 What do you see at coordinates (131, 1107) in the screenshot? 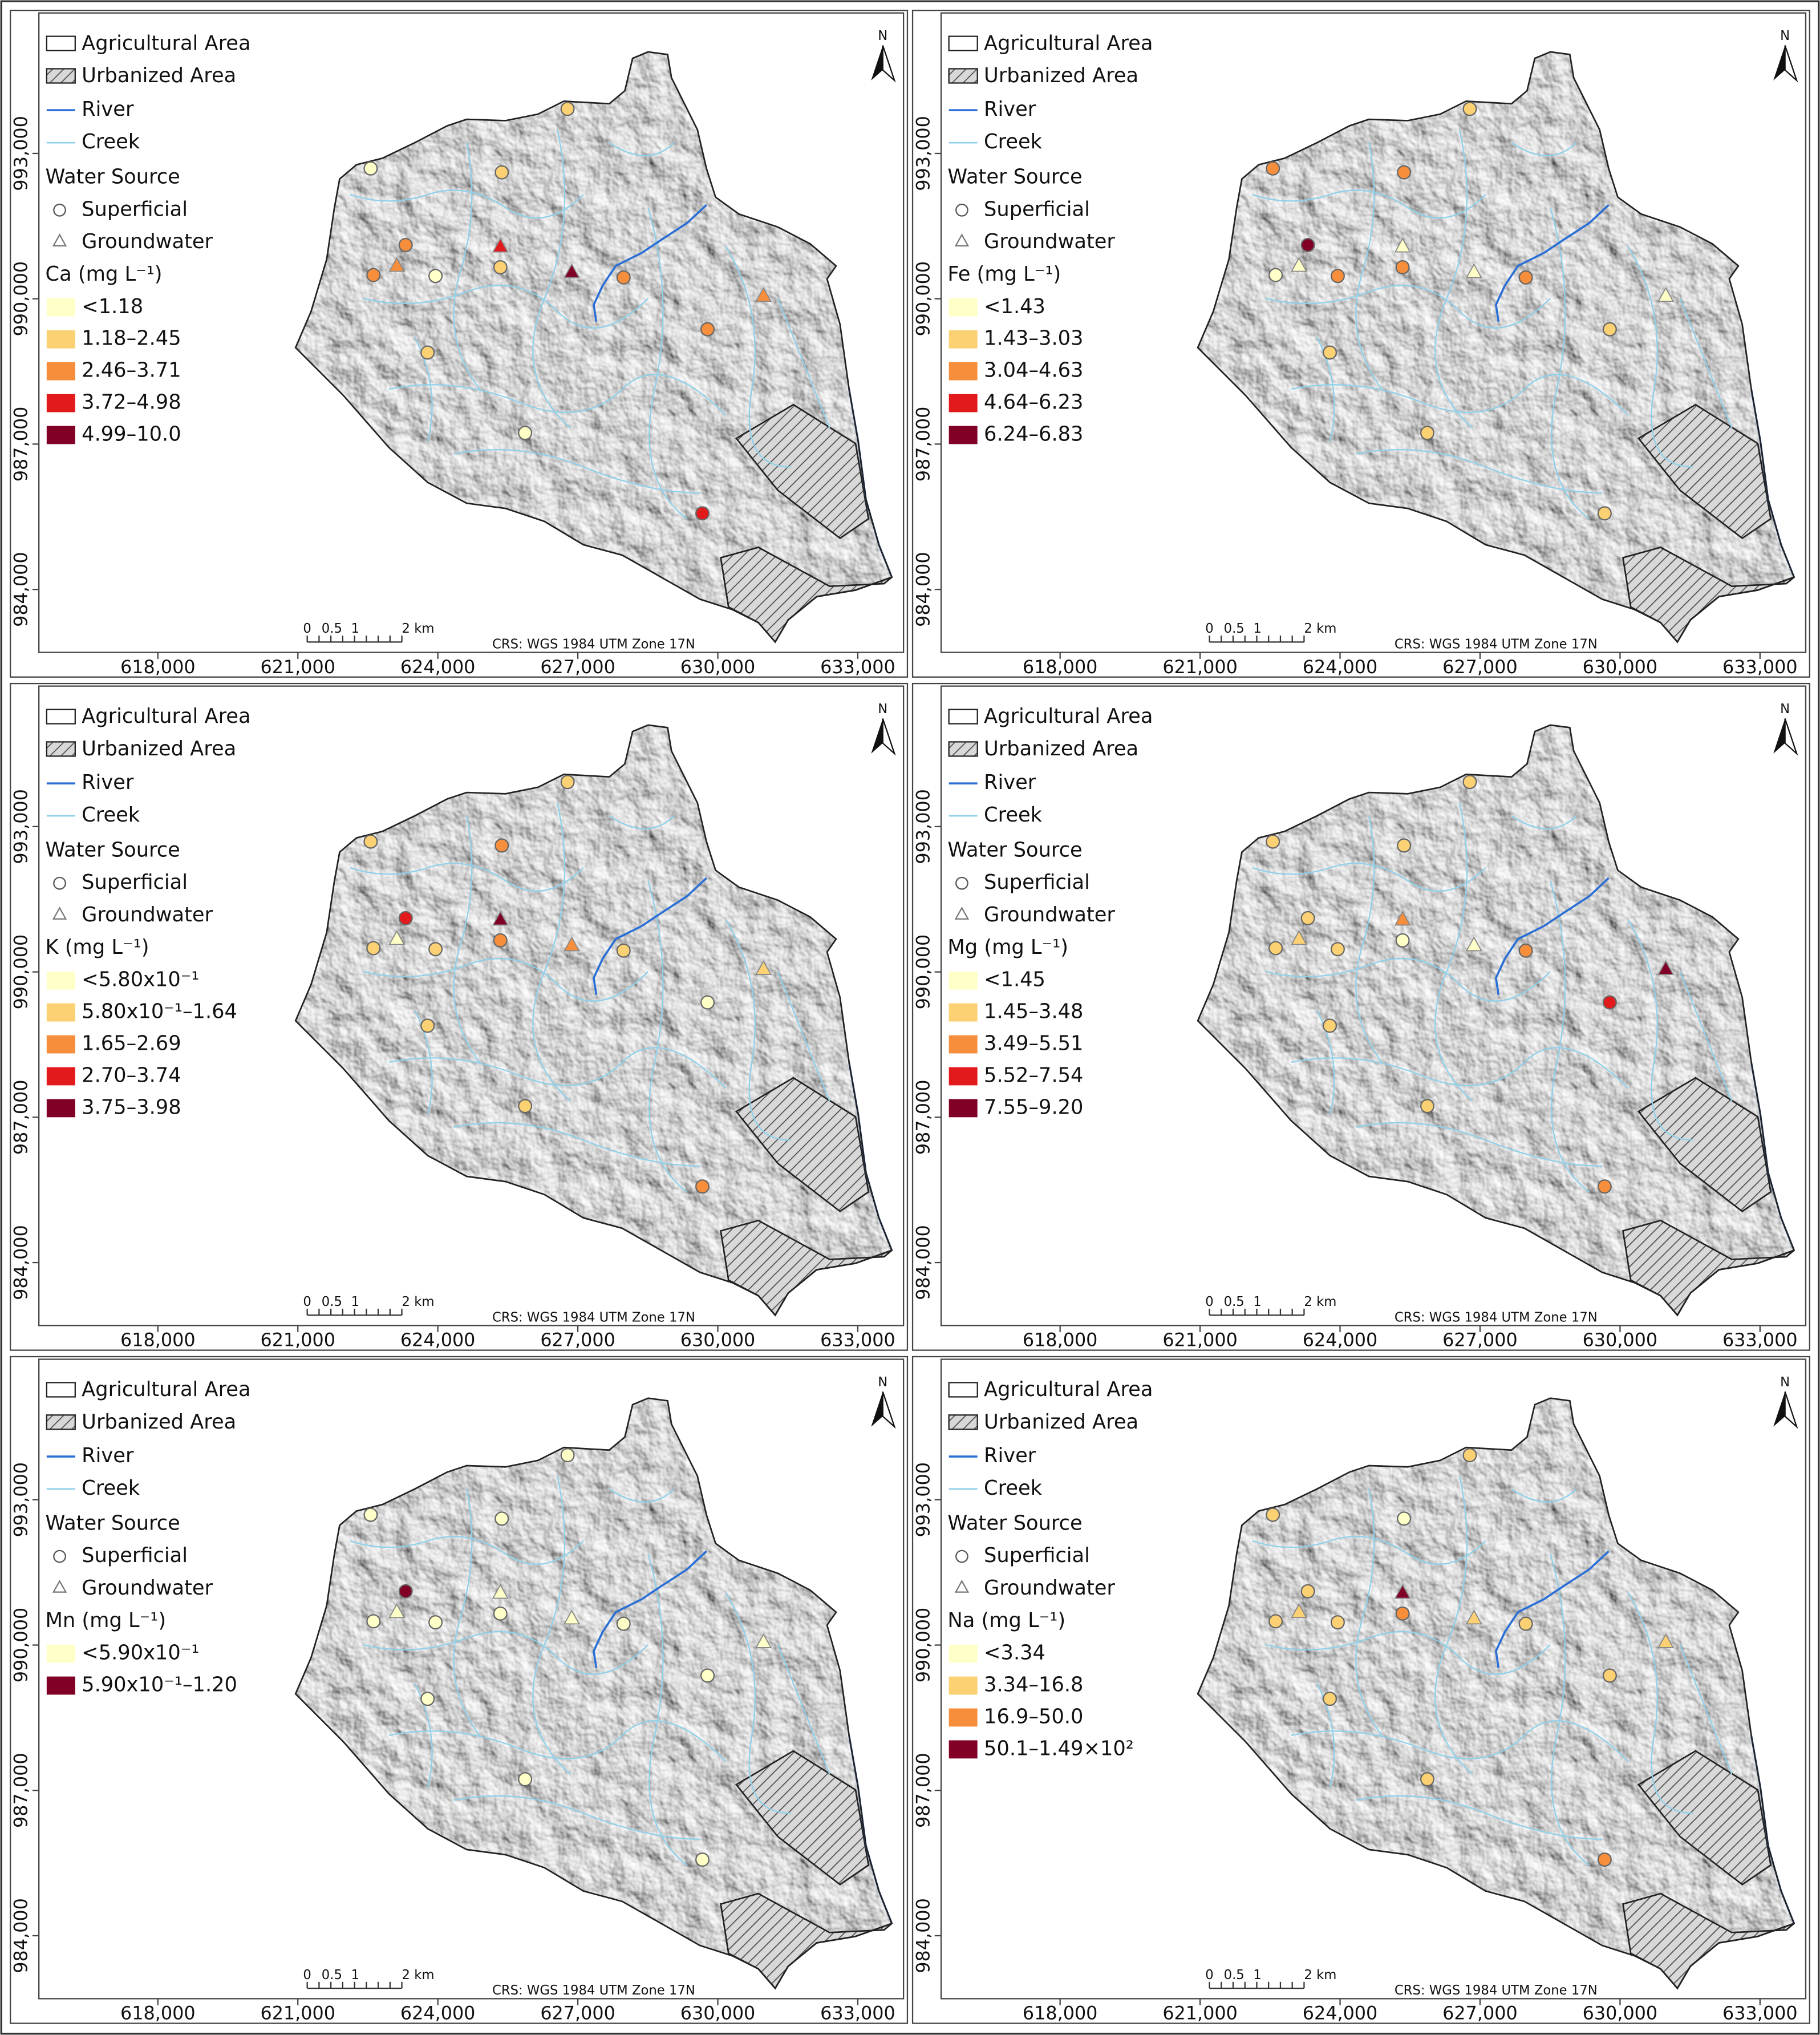
I see `legend-class-label: 3.75–3.98` at bounding box center [131, 1107].